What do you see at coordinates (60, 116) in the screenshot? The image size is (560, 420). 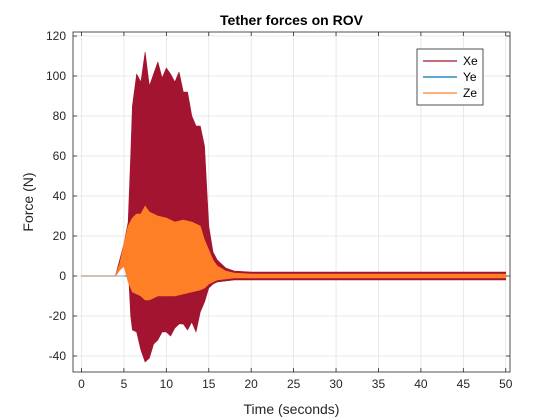 I see `y-tick-label: 80` at bounding box center [60, 116].